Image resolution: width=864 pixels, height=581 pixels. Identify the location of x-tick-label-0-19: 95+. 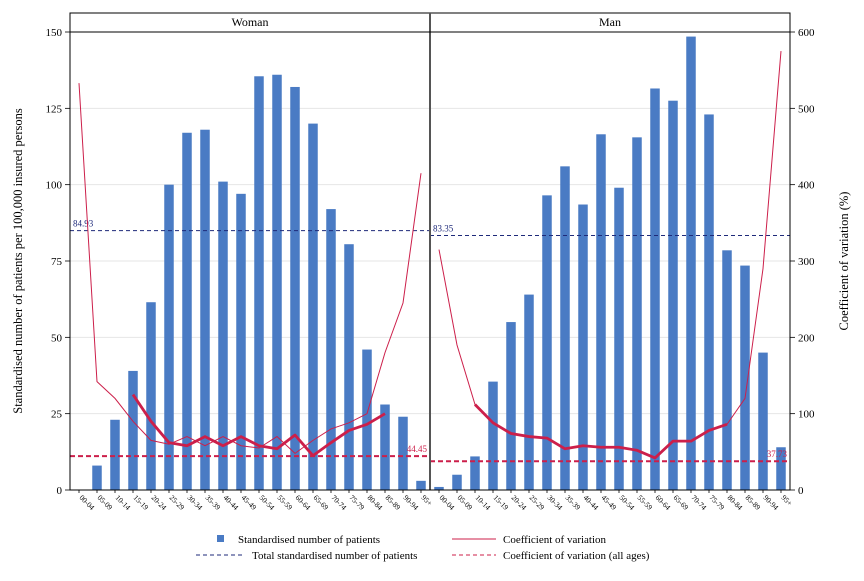
(427, 500).